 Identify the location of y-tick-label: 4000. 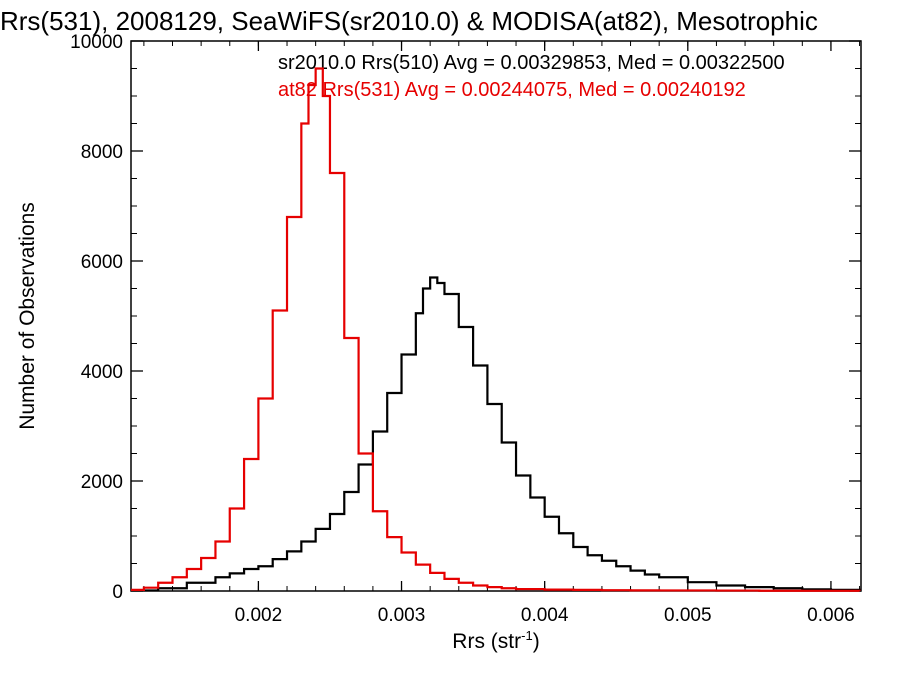
(102, 372).